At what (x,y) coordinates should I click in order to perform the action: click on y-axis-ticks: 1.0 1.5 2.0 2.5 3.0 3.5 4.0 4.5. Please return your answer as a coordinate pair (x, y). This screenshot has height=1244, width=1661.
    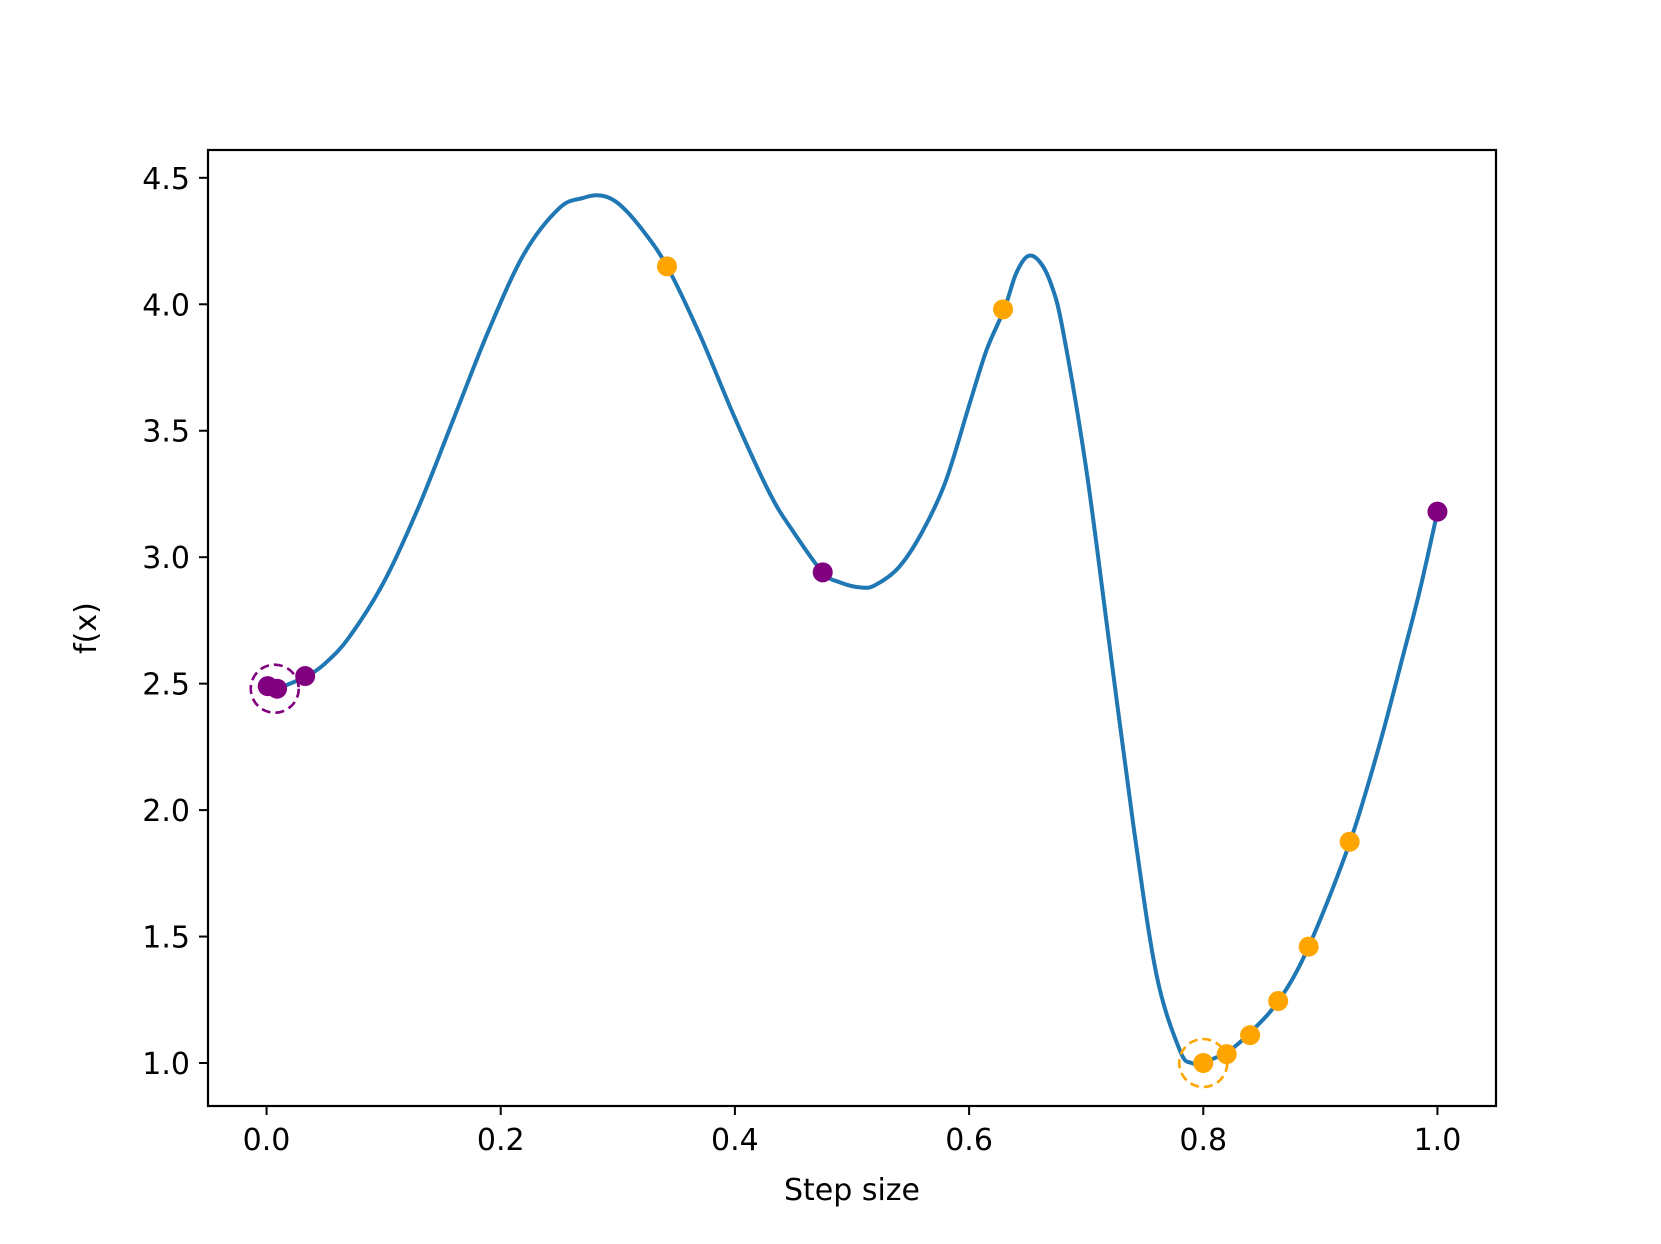
    Looking at the image, I should click on (175, 622).